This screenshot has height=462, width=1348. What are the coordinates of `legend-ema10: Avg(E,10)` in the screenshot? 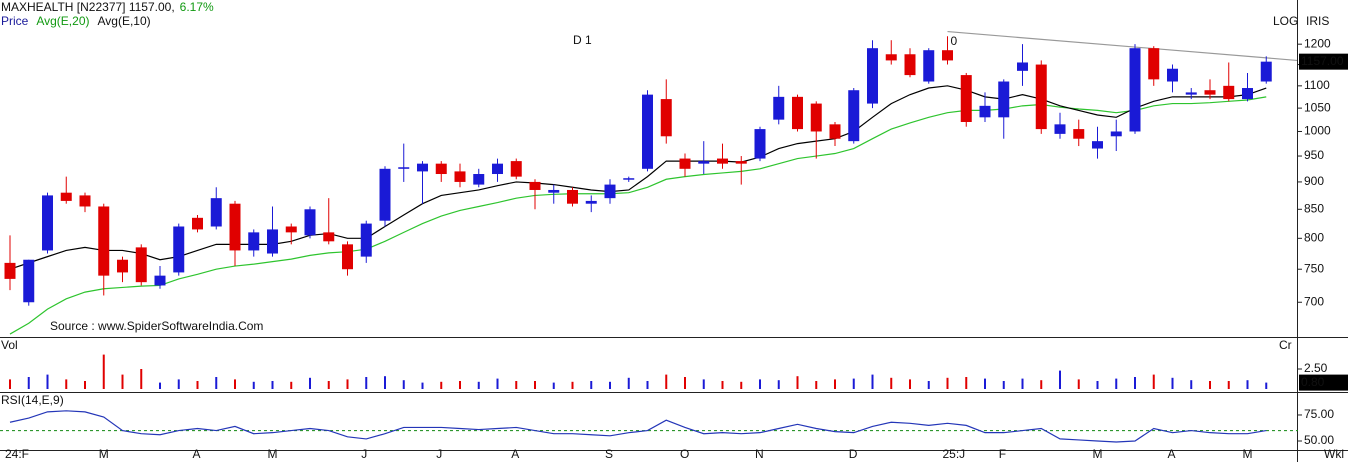 It's located at (123, 21).